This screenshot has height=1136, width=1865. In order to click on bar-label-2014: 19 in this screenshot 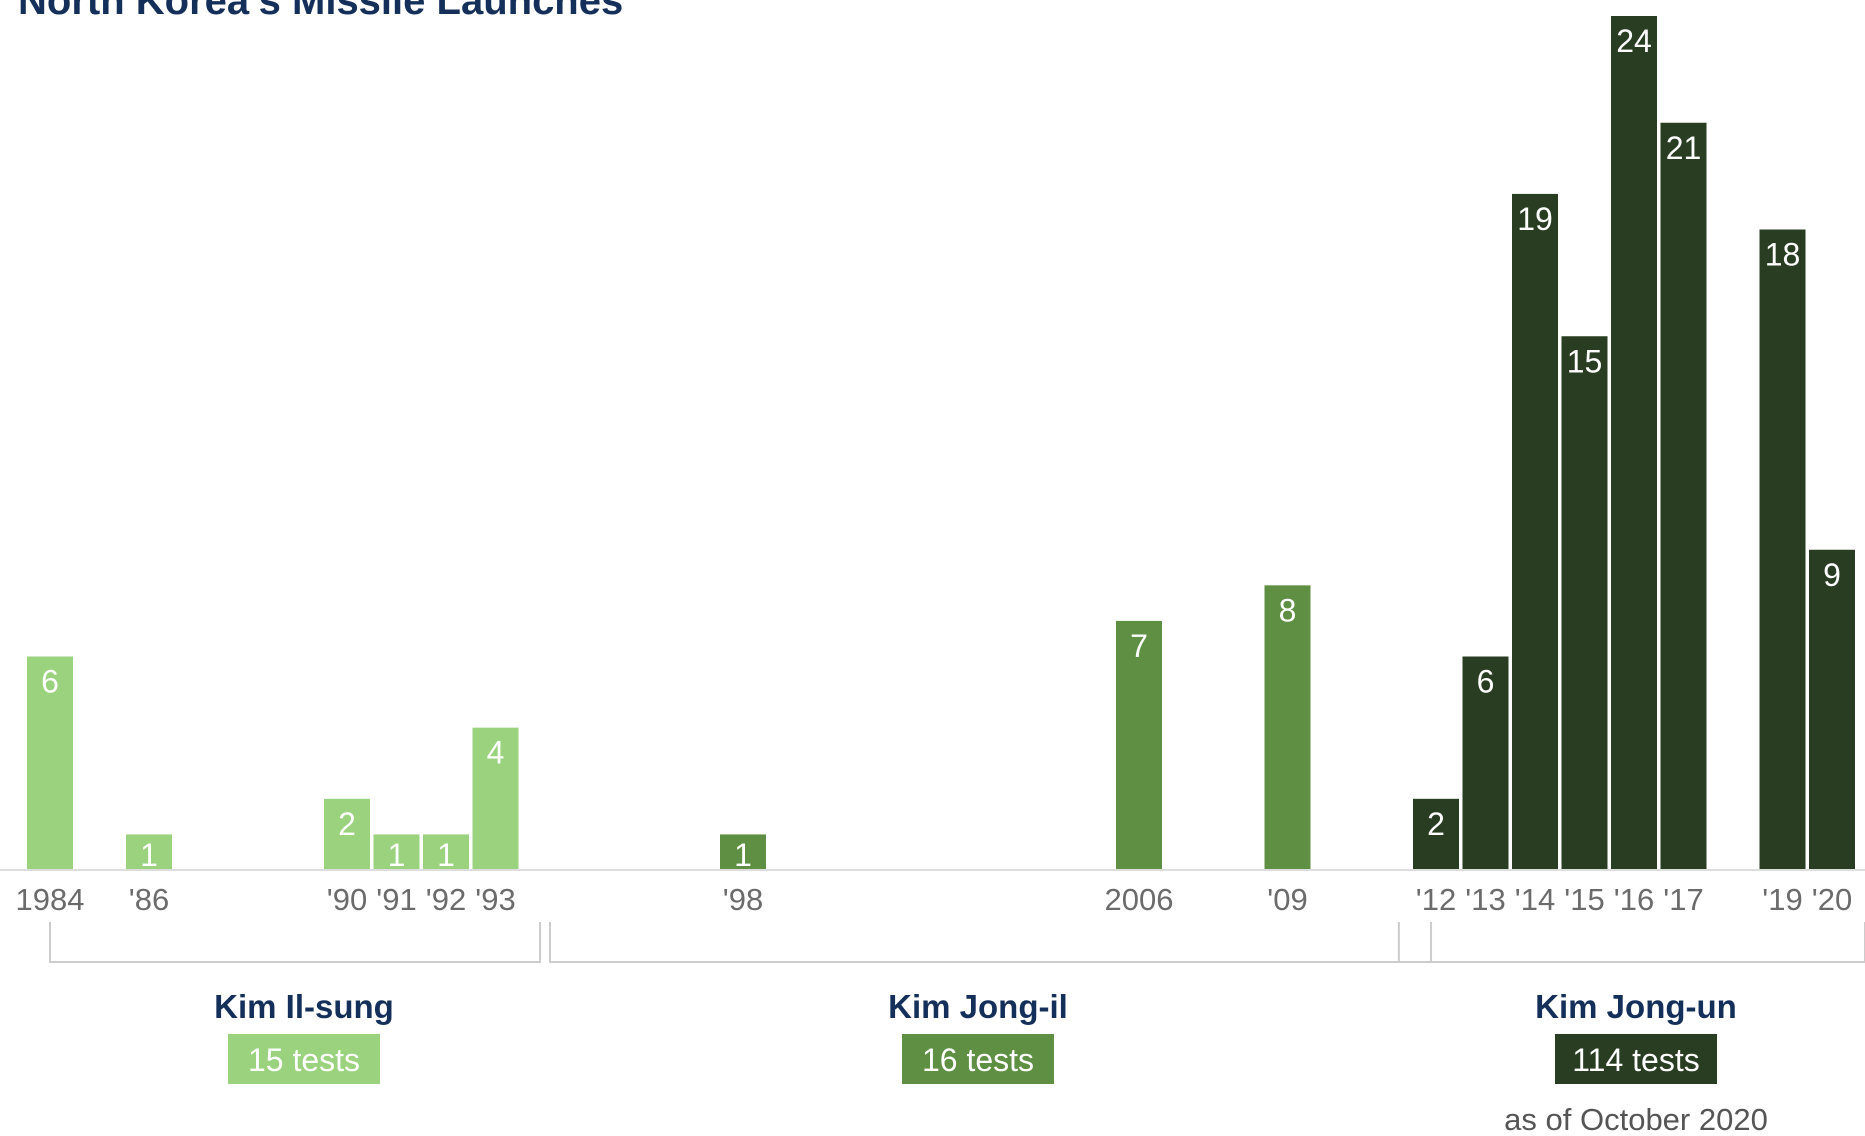, I will do `click(1535, 219)`.